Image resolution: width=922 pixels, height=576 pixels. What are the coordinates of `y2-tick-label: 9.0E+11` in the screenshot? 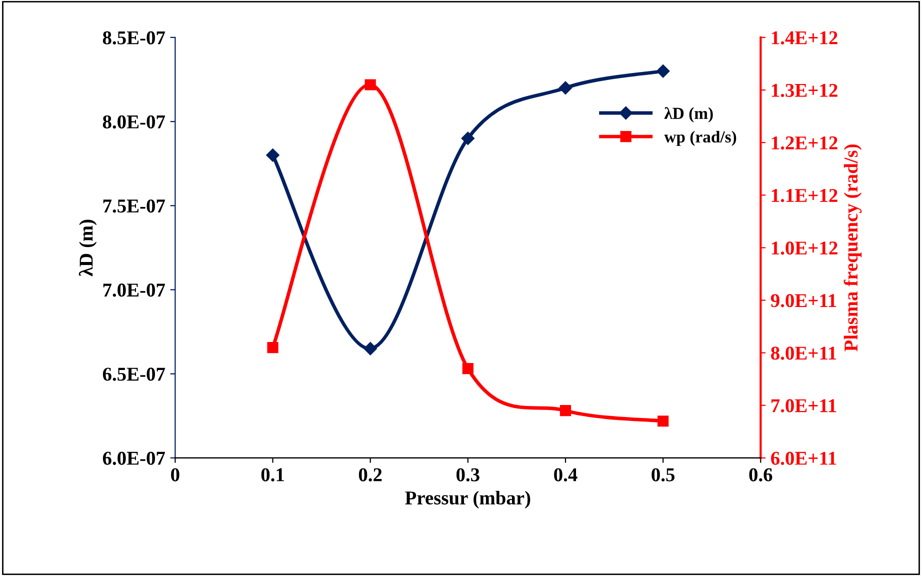 It's located at (803, 301).